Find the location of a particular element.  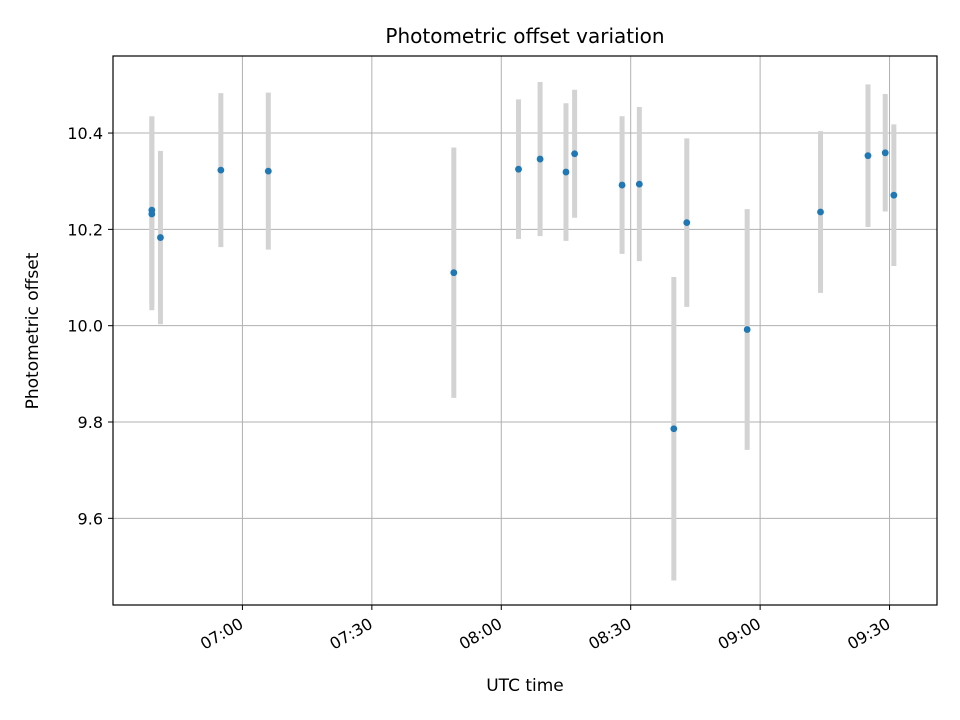

y-tick-label: 9.6 is located at coordinates (90, 518).